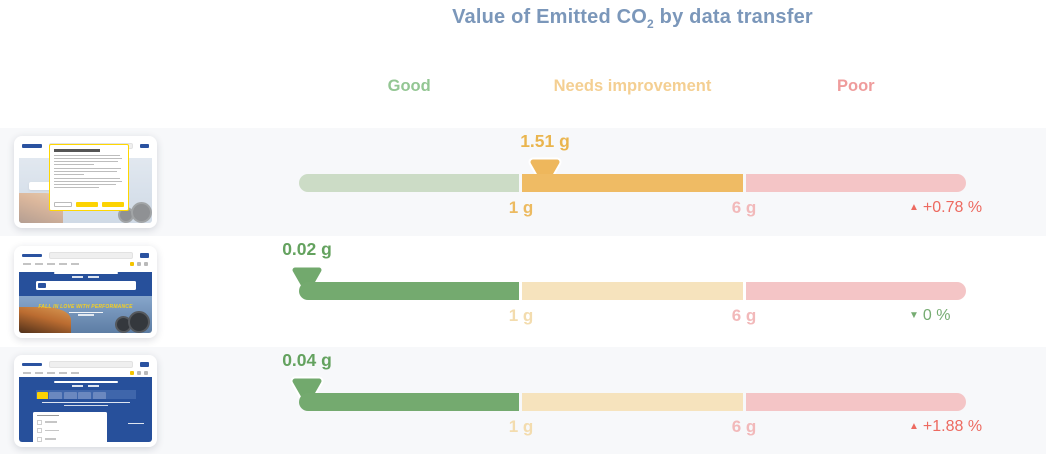 The height and width of the screenshot is (454, 1046). I want to click on dropdown-header-line, so click(48, 415).